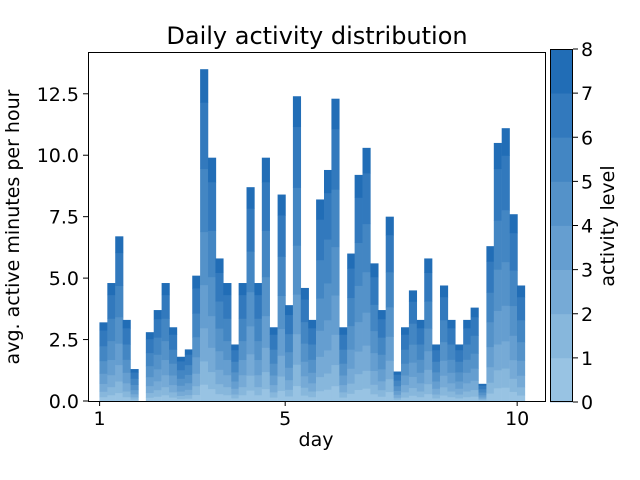 This screenshot has height=480, width=640. Describe the element at coordinates (587, 182) in the screenshot. I see `colorbar-tick-label: 5` at that location.